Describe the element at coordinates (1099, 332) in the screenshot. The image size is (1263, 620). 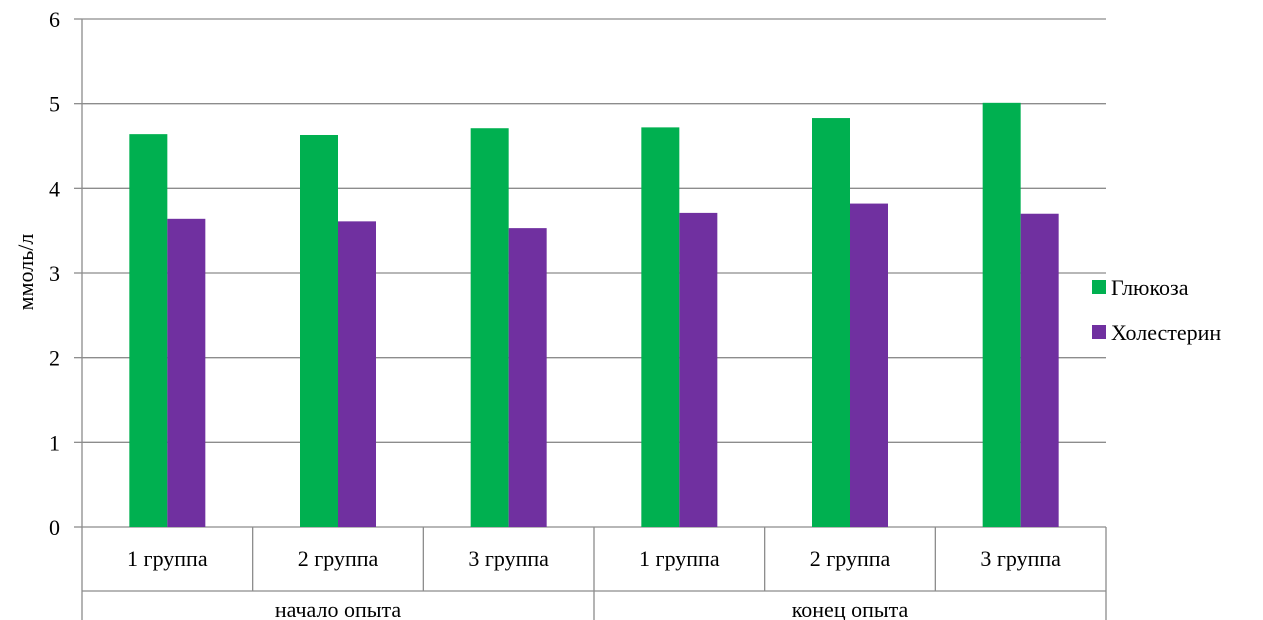
I see `legend-swatch-cholesterol` at that location.